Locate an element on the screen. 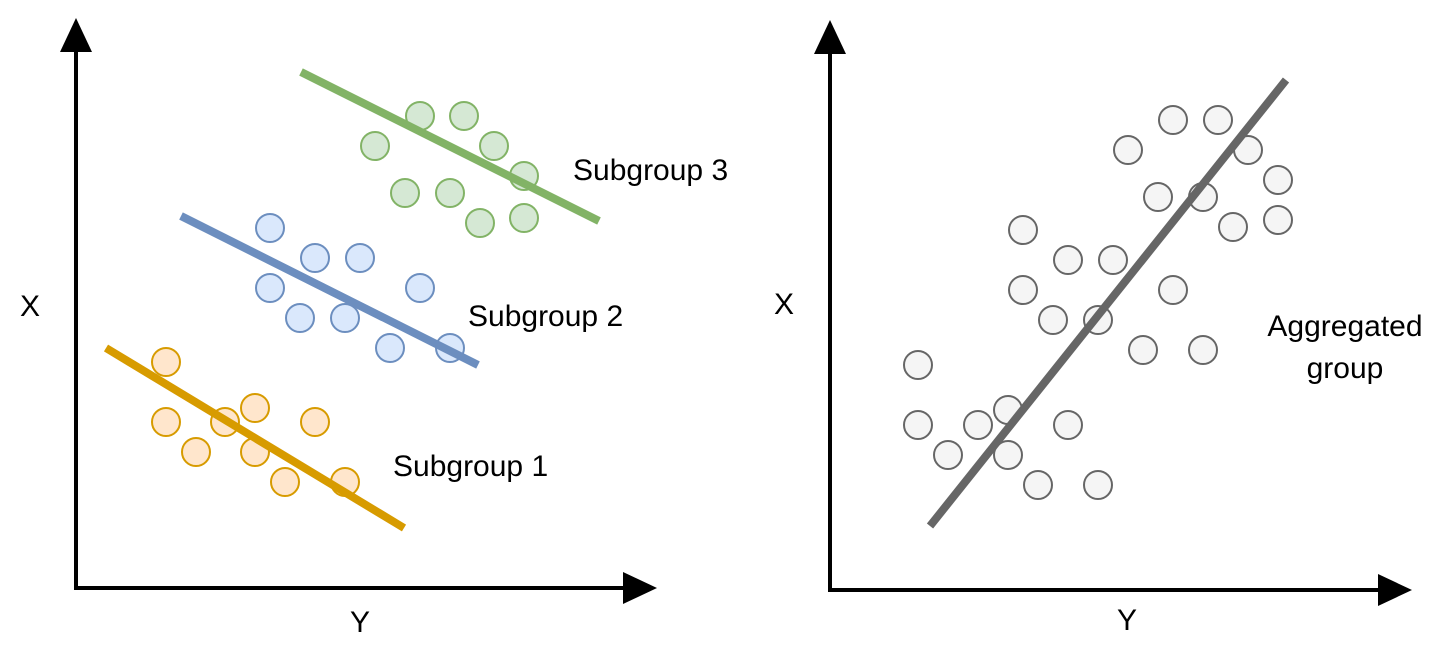 Image resolution: width=1456 pixels, height=656 pixels. left-x-axis-label: Y is located at coordinates (360, 622).